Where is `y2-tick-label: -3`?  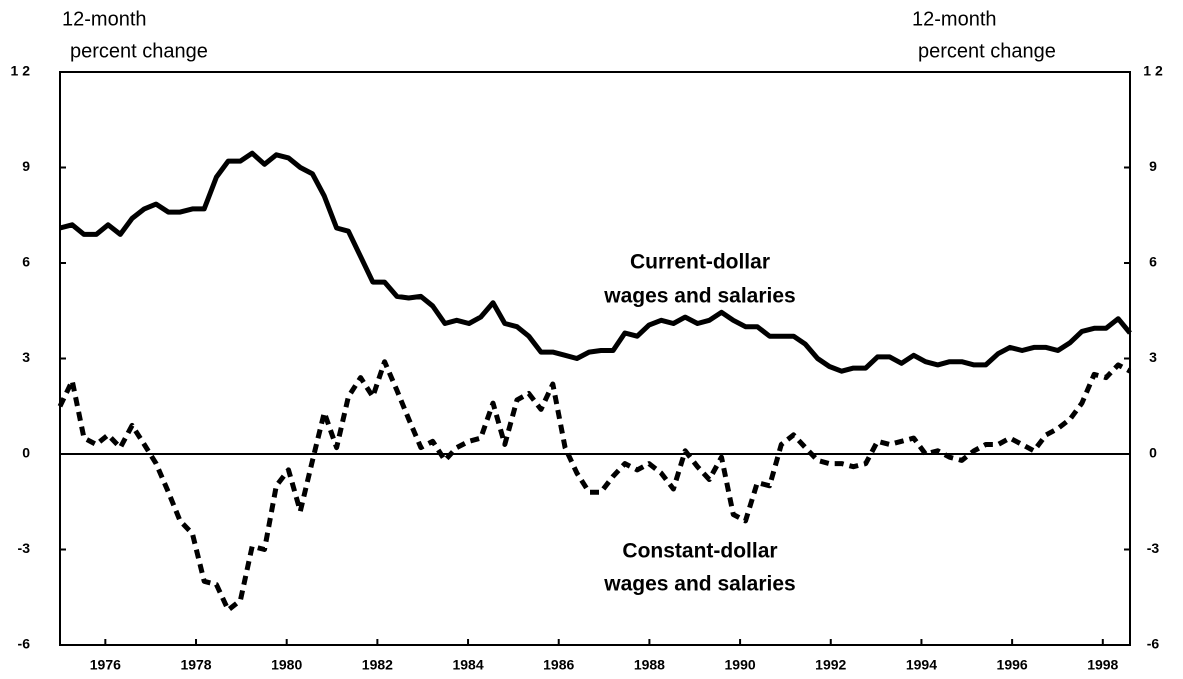
y2-tick-label: -3 is located at coordinates (1153, 548).